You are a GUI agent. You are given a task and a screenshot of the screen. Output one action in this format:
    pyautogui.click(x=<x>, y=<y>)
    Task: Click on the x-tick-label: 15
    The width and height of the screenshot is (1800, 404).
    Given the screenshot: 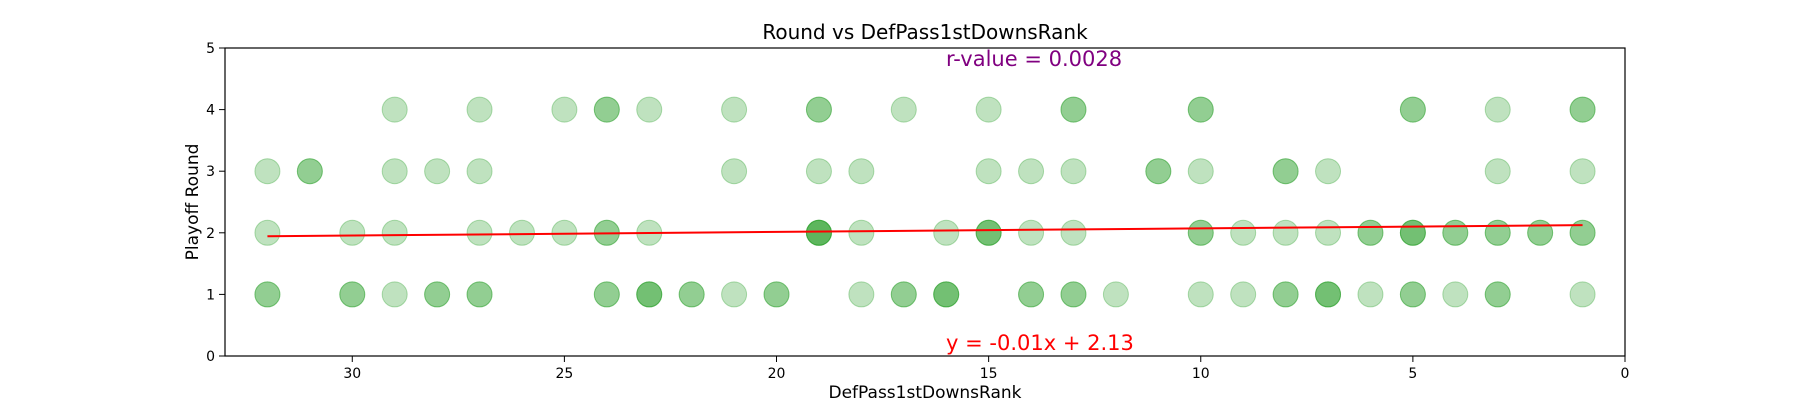 What is the action you would take?
    pyautogui.click(x=989, y=374)
    